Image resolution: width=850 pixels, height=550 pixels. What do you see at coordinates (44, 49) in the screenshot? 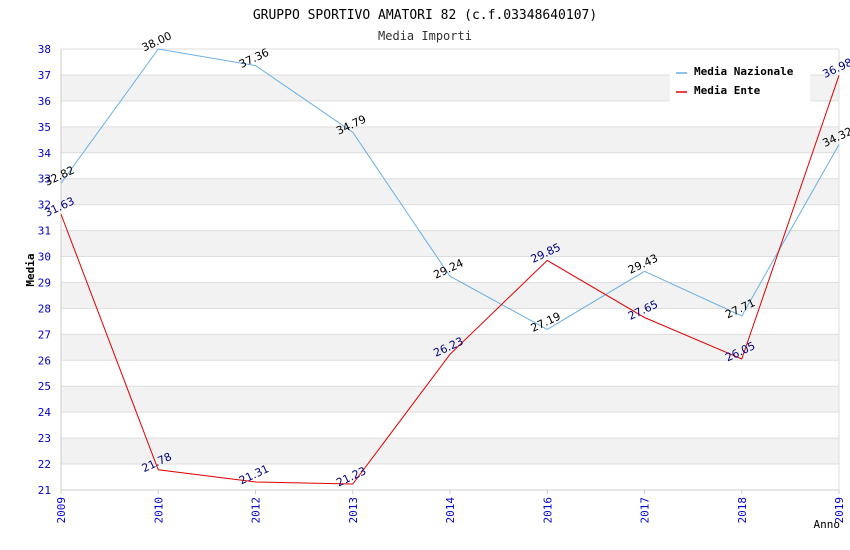
I see `y-tick-label: 38` at bounding box center [44, 49].